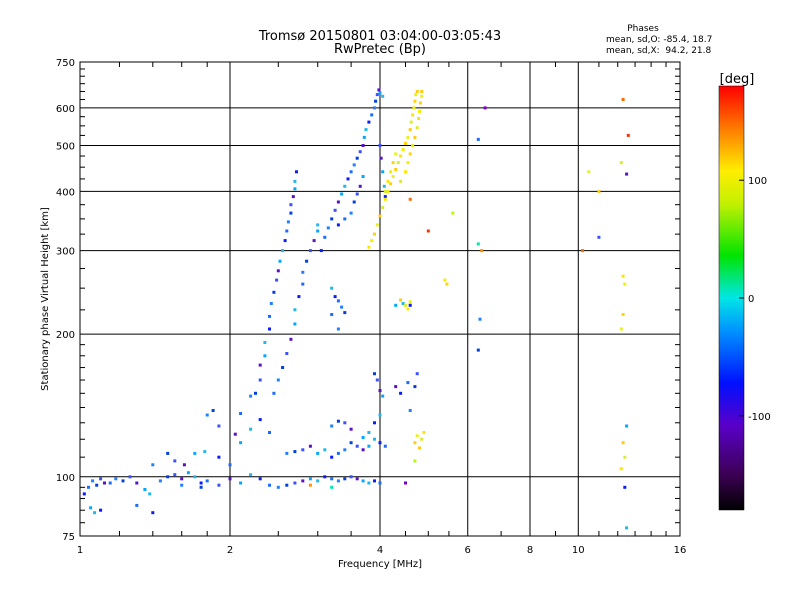  I want to click on y-tick-label: 500, so click(65, 146).